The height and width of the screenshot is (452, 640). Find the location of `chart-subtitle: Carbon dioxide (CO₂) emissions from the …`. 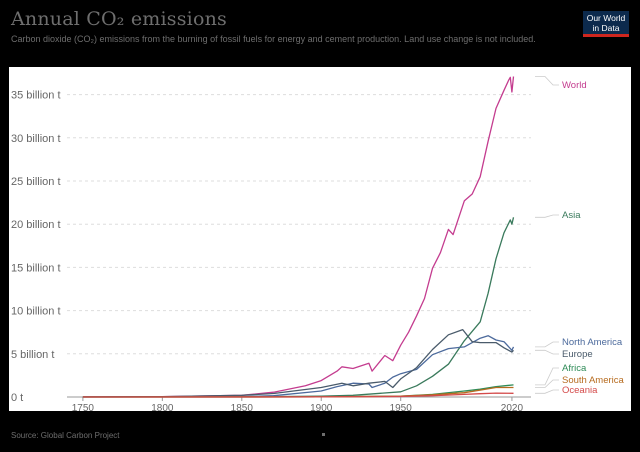

chart-subtitle: Carbon dioxide (CO₂) emissions from the … is located at coordinates (273, 39).